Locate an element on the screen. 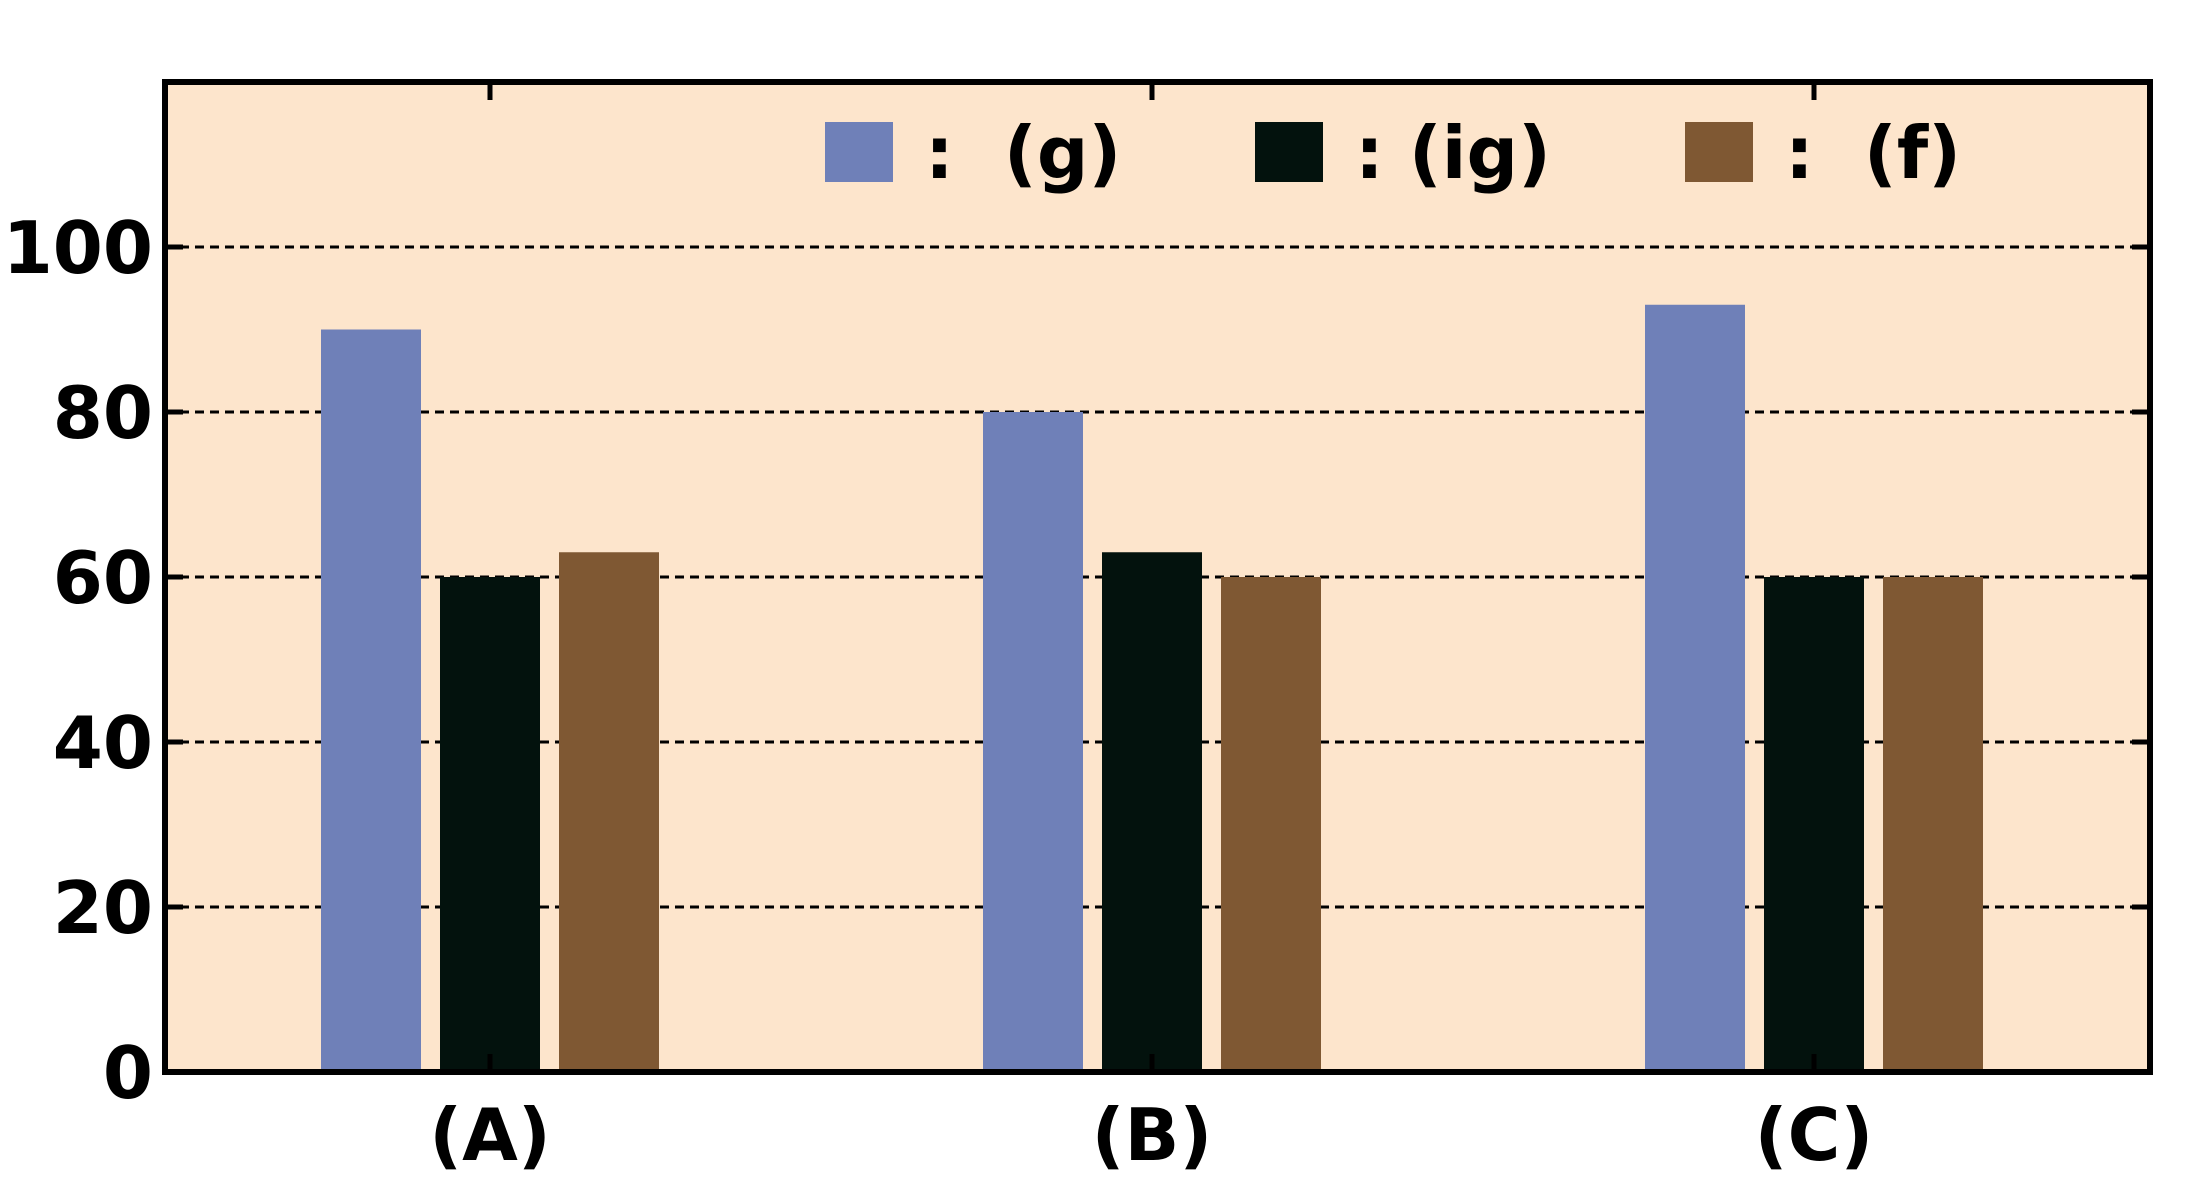 The width and height of the screenshot is (2209, 1184). y-axis-tick-labels: 0 20 40 60 80 100 is located at coordinates (78, 660).